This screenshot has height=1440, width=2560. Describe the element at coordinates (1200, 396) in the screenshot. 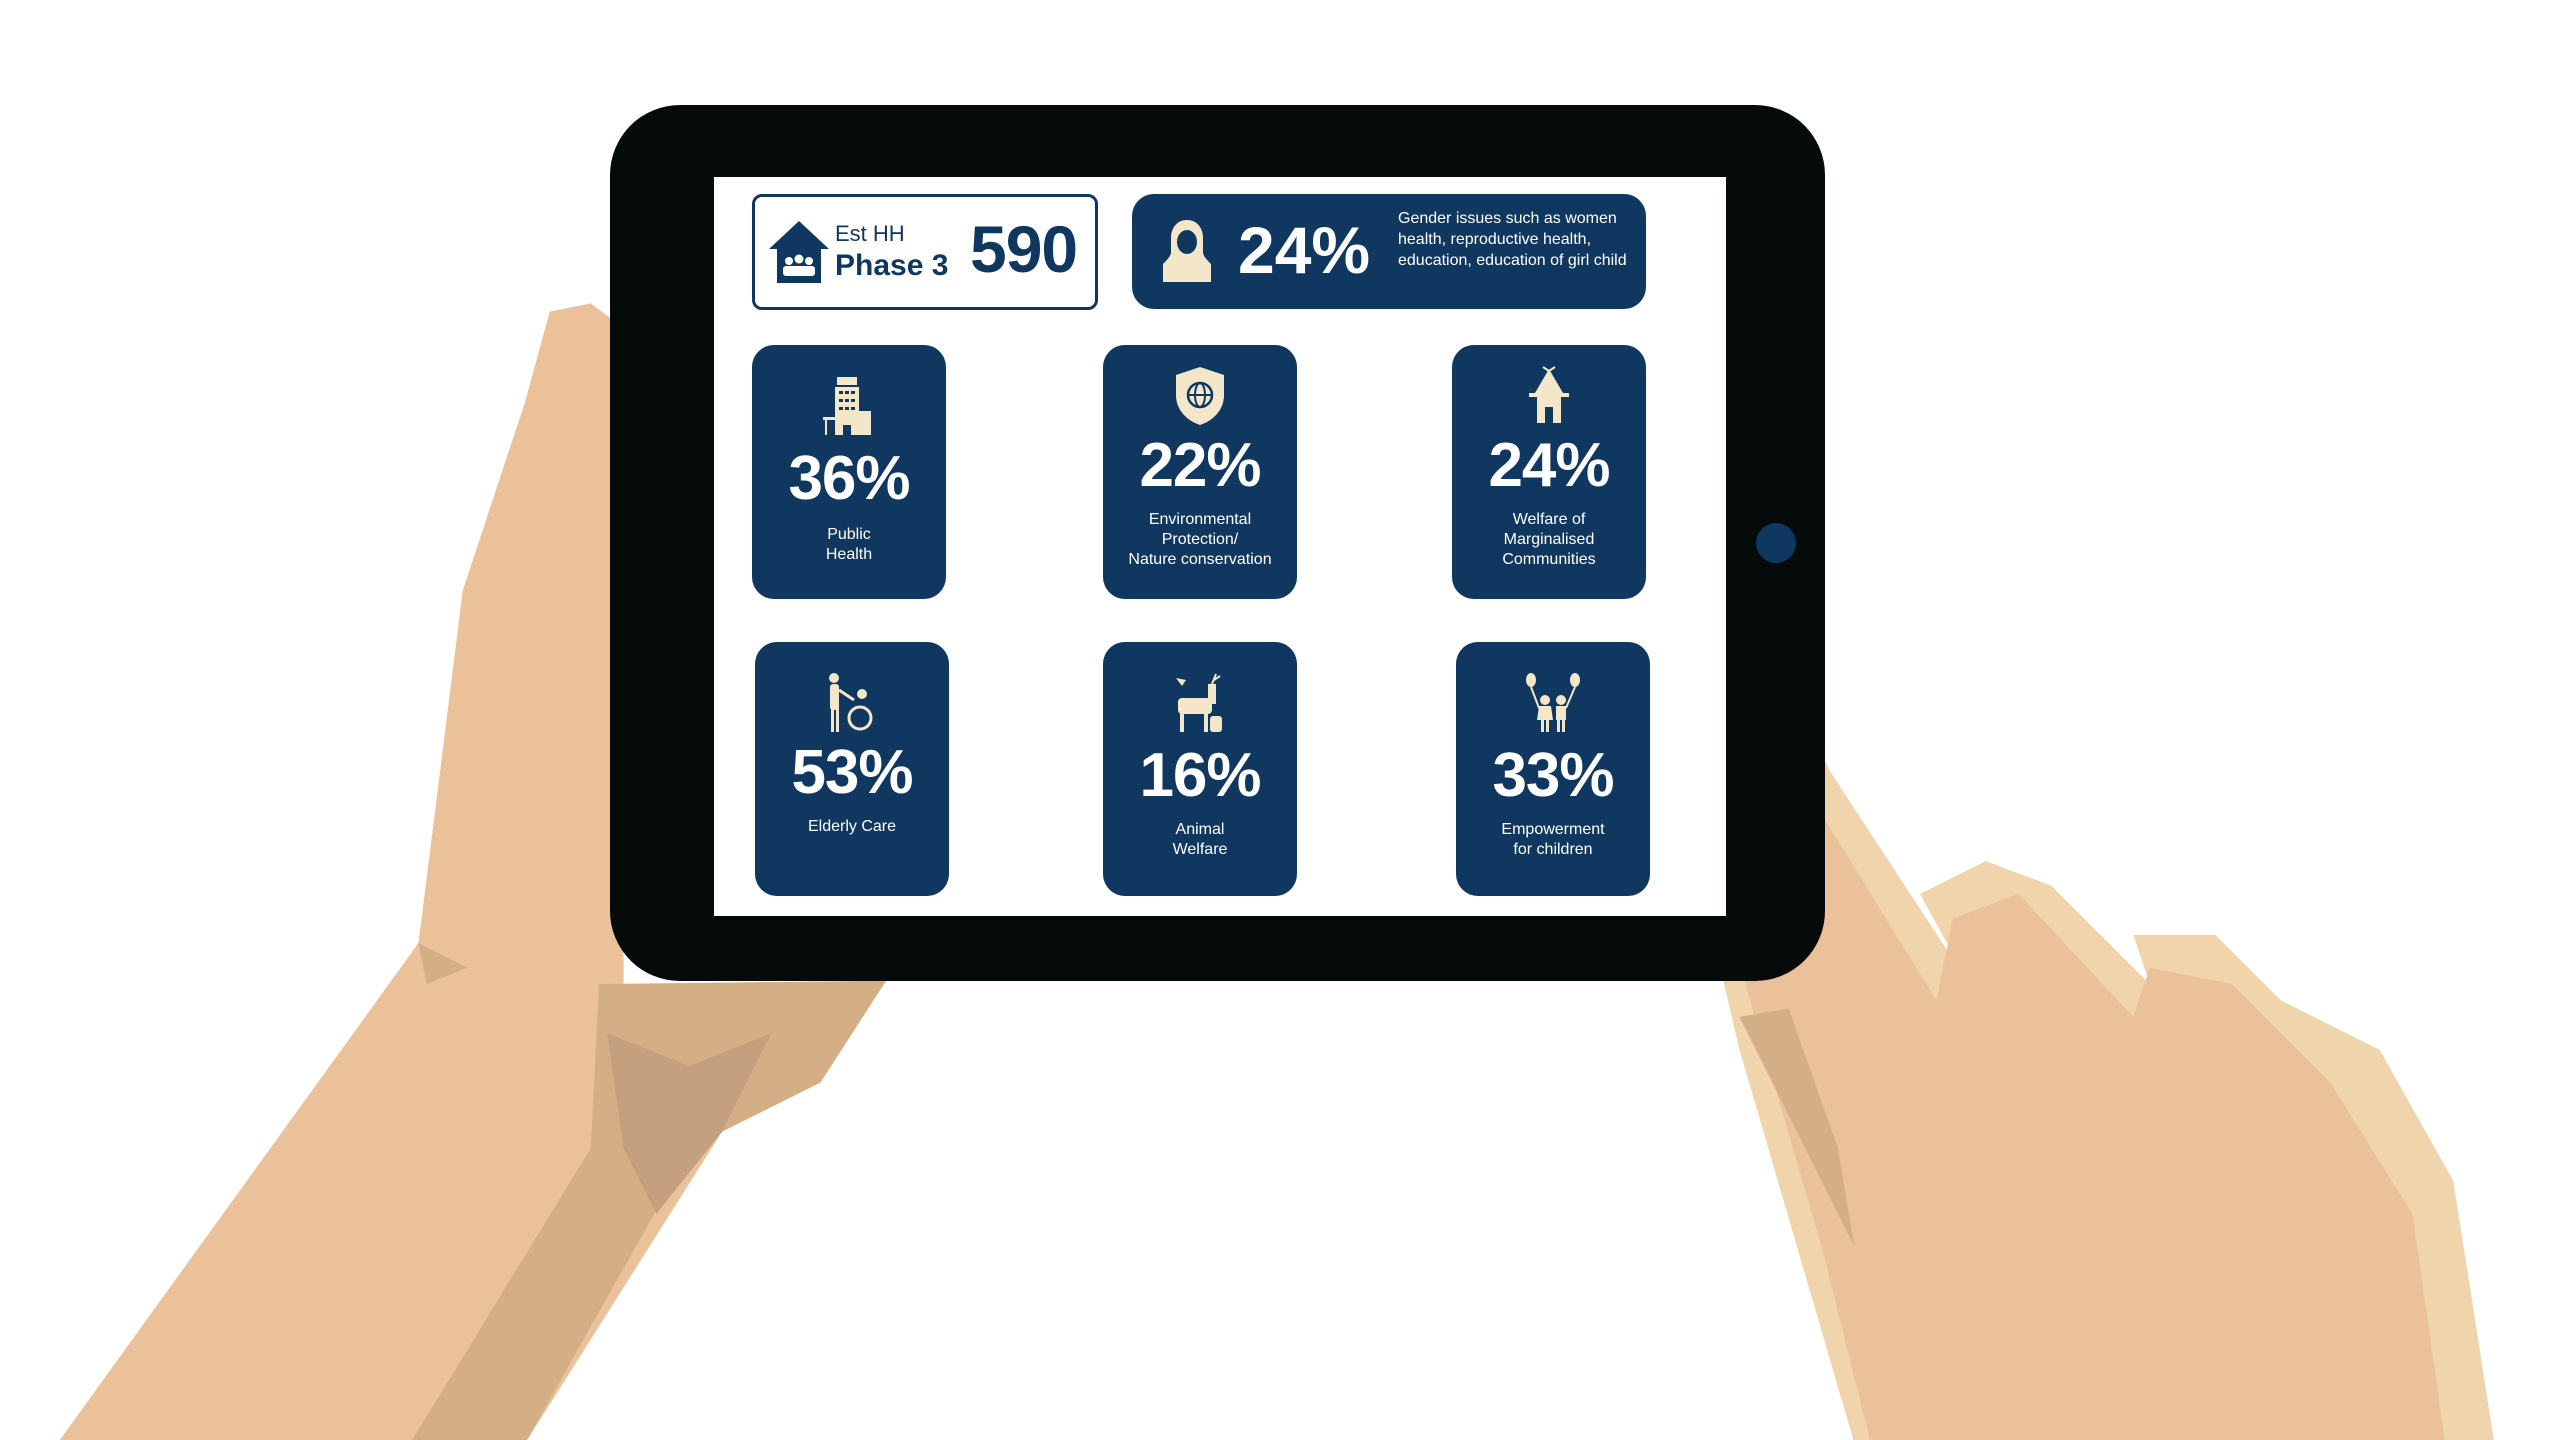

I see `shield-globe-icon` at that location.